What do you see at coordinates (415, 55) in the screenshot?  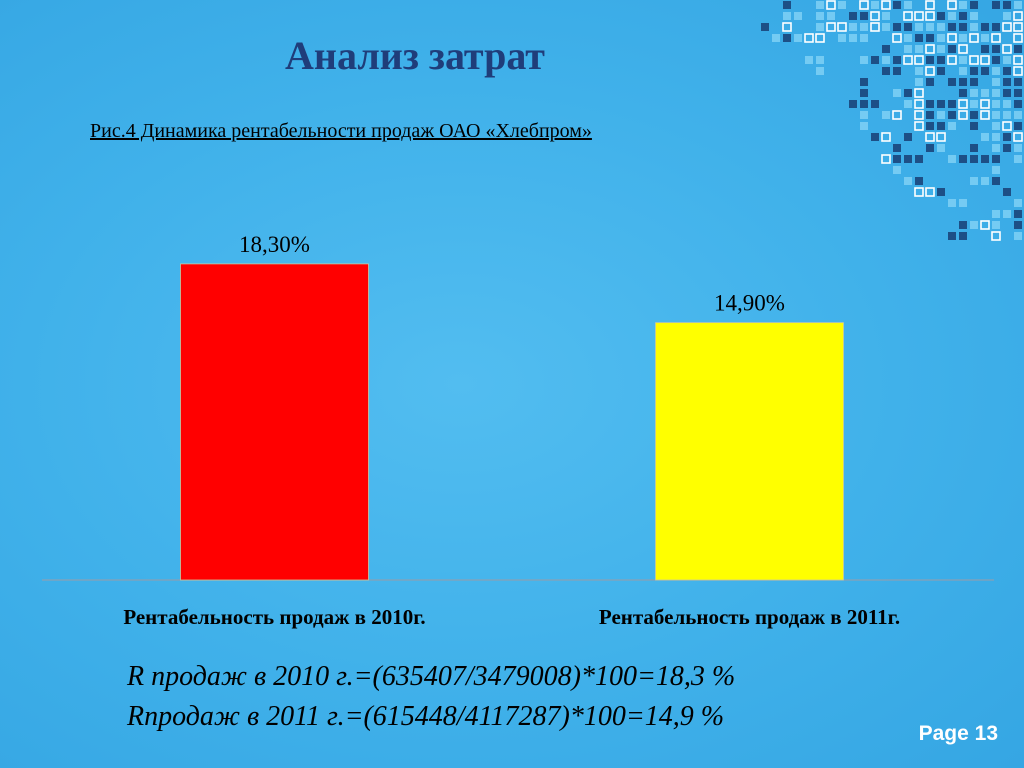 I see `slide-title: Анализ затрат` at bounding box center [415, 55].